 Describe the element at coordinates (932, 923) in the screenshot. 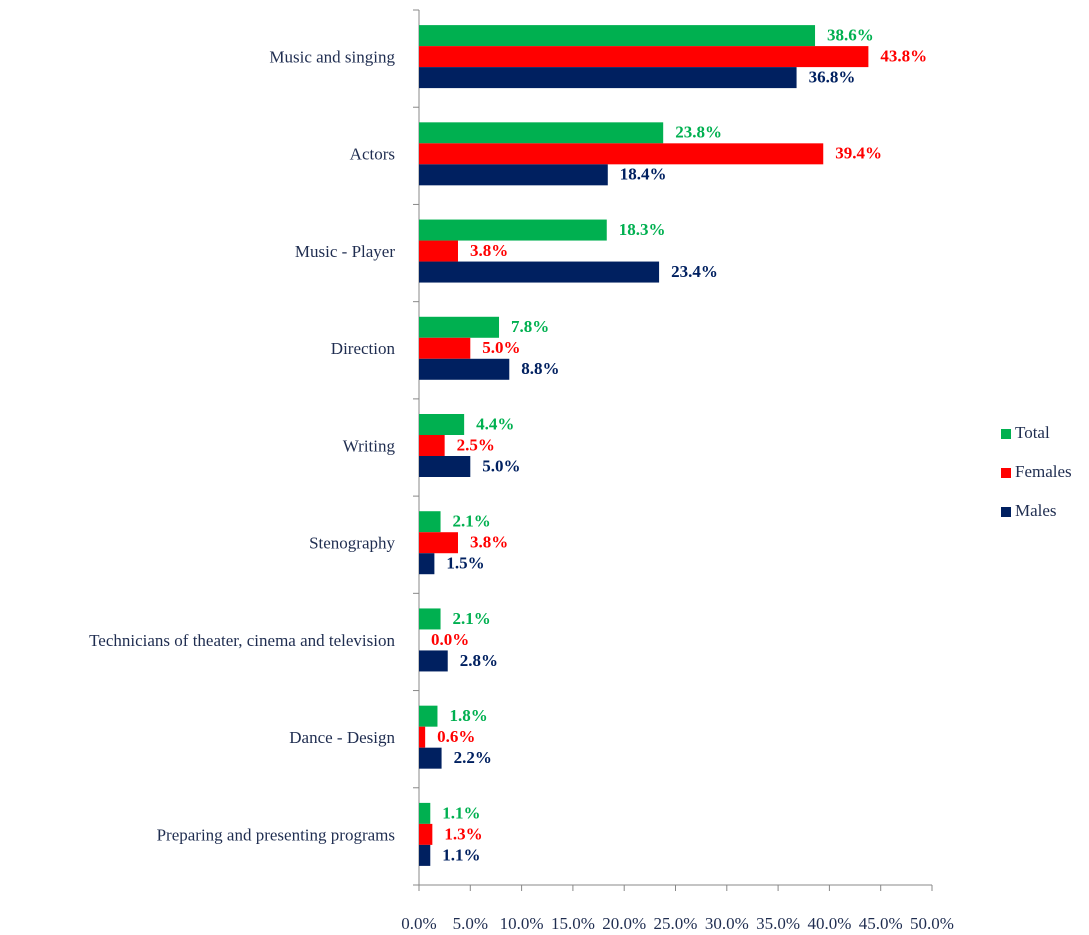

I see `x-tick-label: 50.0%` at that location.